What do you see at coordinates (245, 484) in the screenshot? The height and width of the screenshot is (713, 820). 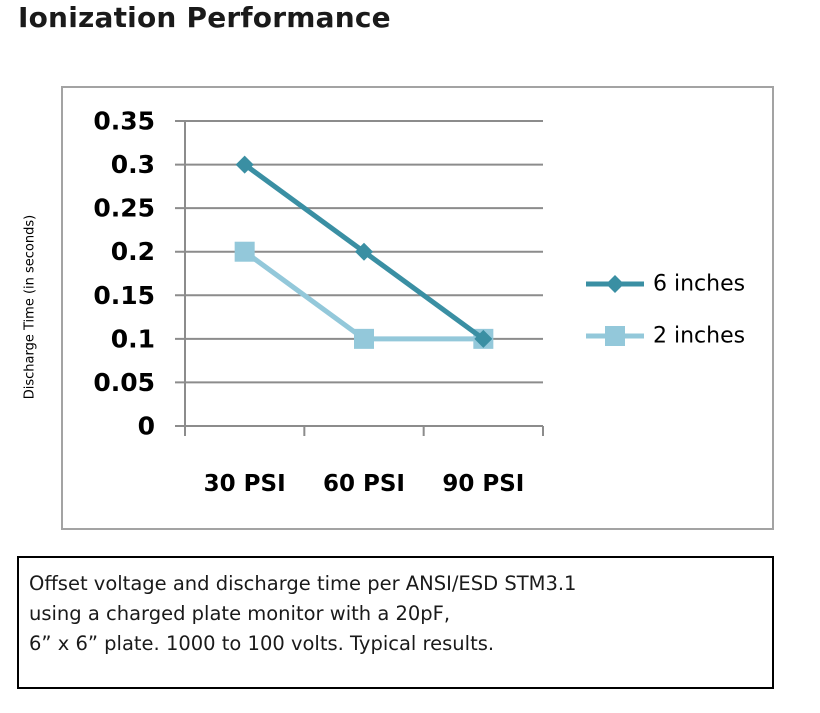 I see `x-tick-label: 30 PSI` at bounding box center [245, 484].